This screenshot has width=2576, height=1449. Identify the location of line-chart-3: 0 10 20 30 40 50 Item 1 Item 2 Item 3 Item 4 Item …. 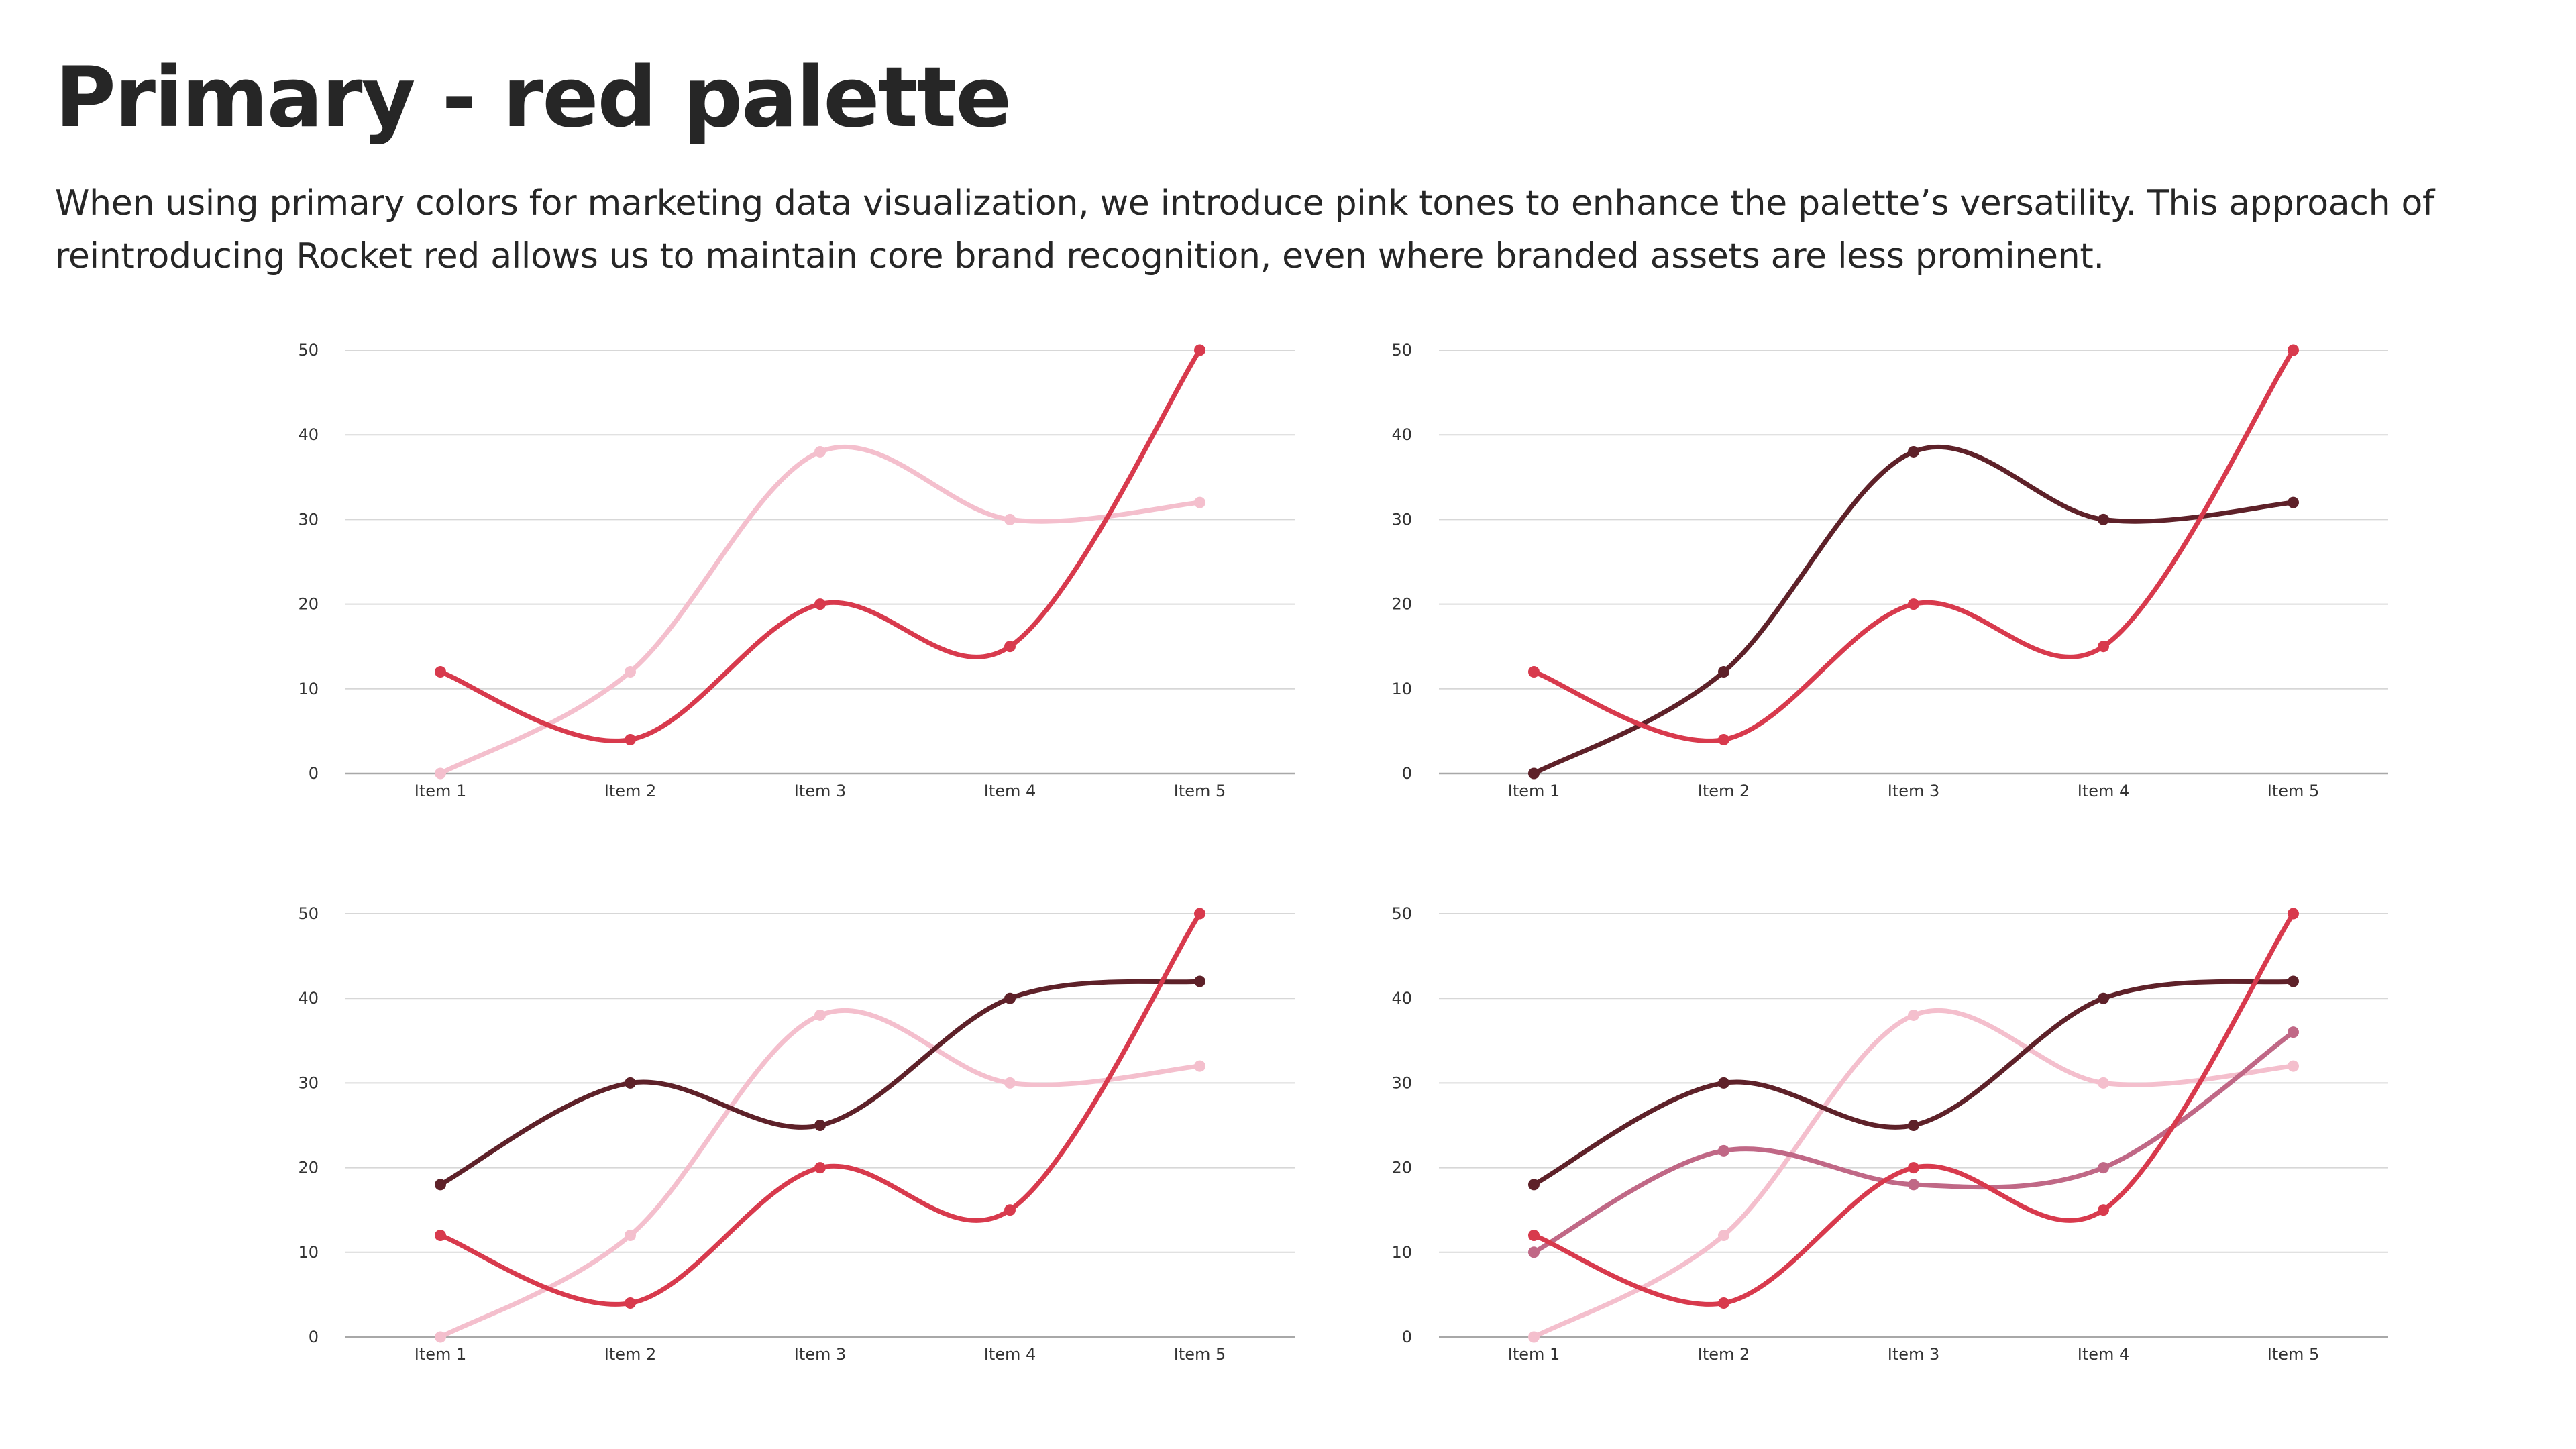
(818, 1147).